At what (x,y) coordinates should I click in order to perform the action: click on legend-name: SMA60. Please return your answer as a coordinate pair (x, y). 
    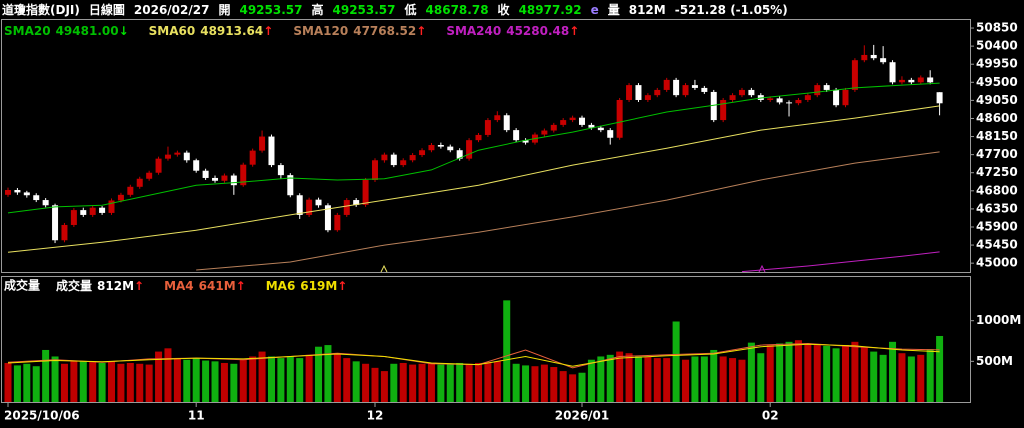
    Looking at the image, I should click on (172, 31).